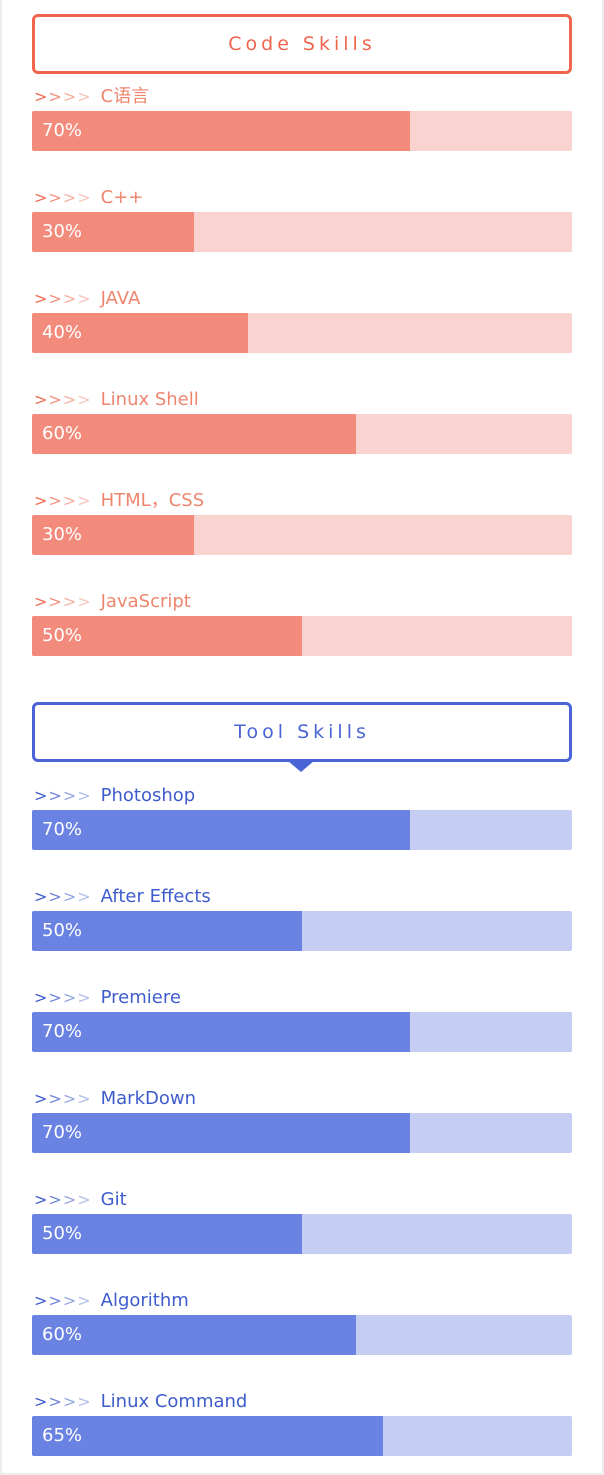 Image resolution: width=604 pixels, height=1475 pixels. Describe the element at coordinates (62, 1435) in the screenshot. I see `skill-percent: 65%` at that location.